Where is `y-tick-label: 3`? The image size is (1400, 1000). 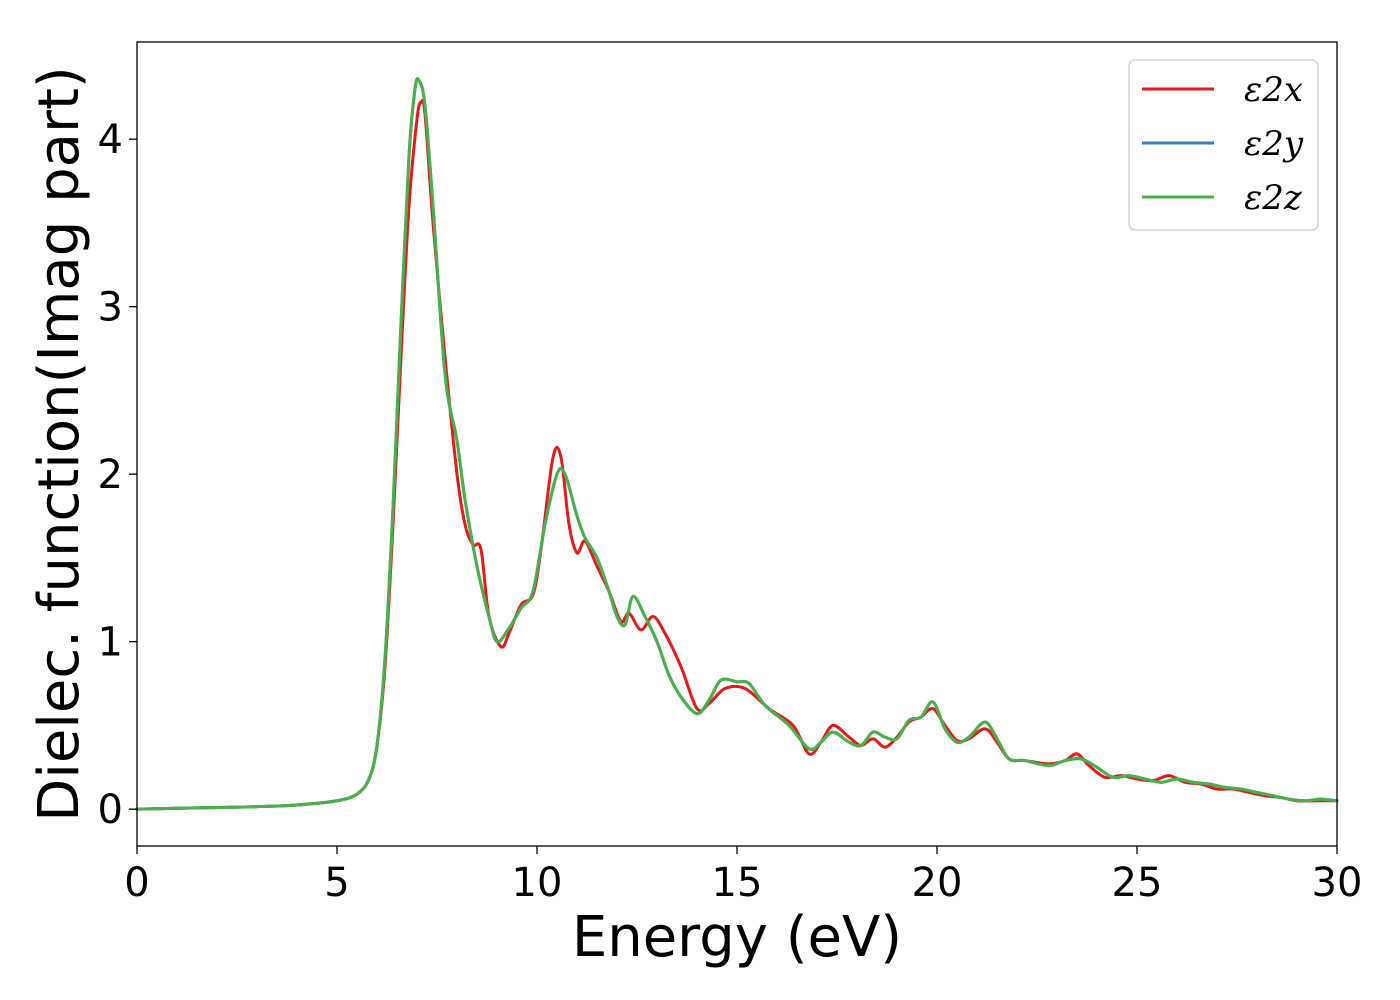
y-tick-label: 3 is located at coordinates (110, 308).